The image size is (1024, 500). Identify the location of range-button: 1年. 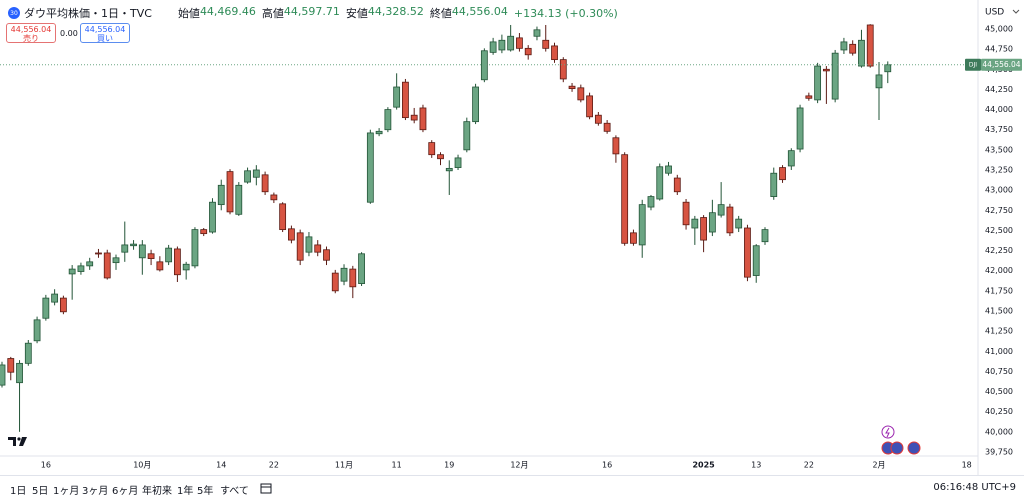
(185, 491).